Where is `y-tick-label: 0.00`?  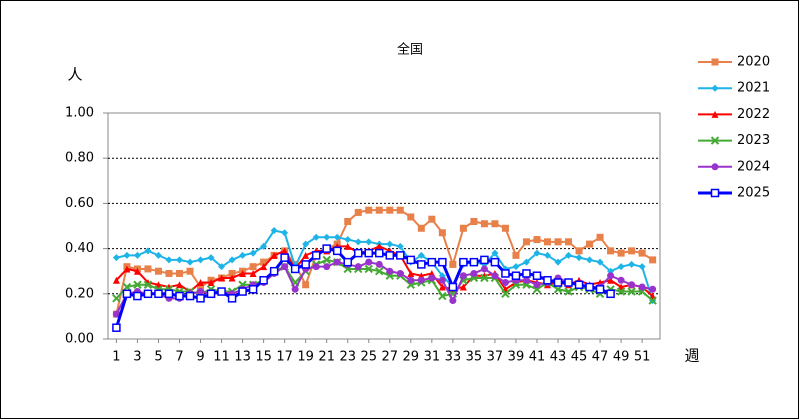
y-tick-label: 0.00 is located at coordinates (79, 339).